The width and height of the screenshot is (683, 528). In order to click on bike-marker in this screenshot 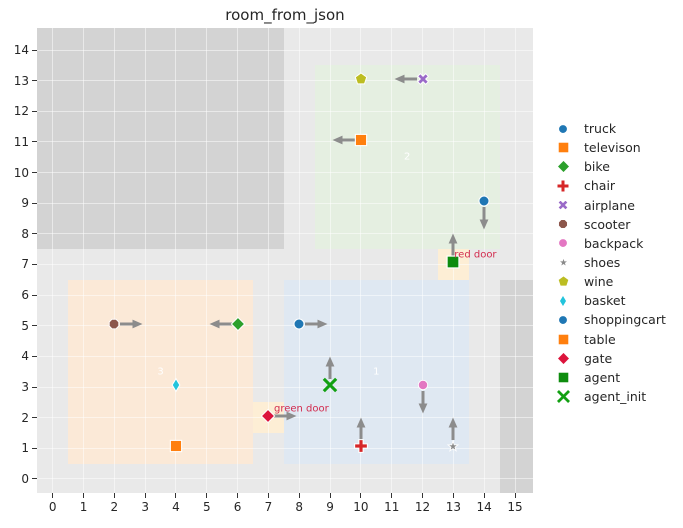, I will do `click(238, 326)`.